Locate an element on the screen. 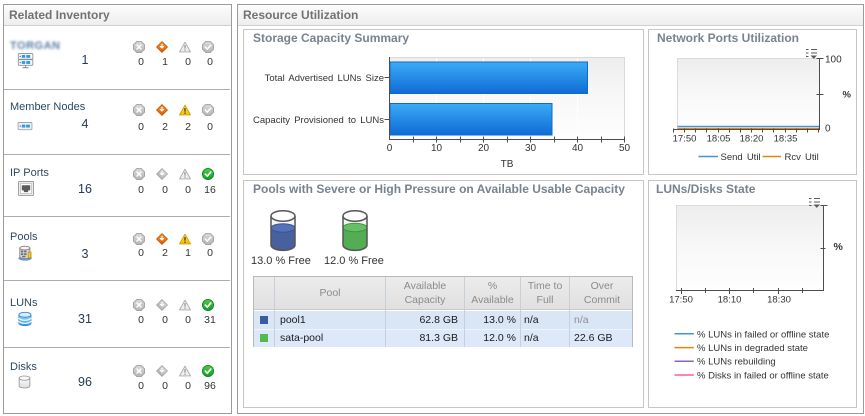 The width and height of the screenshot is (865, 416). svg-text: 30 is located at coordinates (531, 148).